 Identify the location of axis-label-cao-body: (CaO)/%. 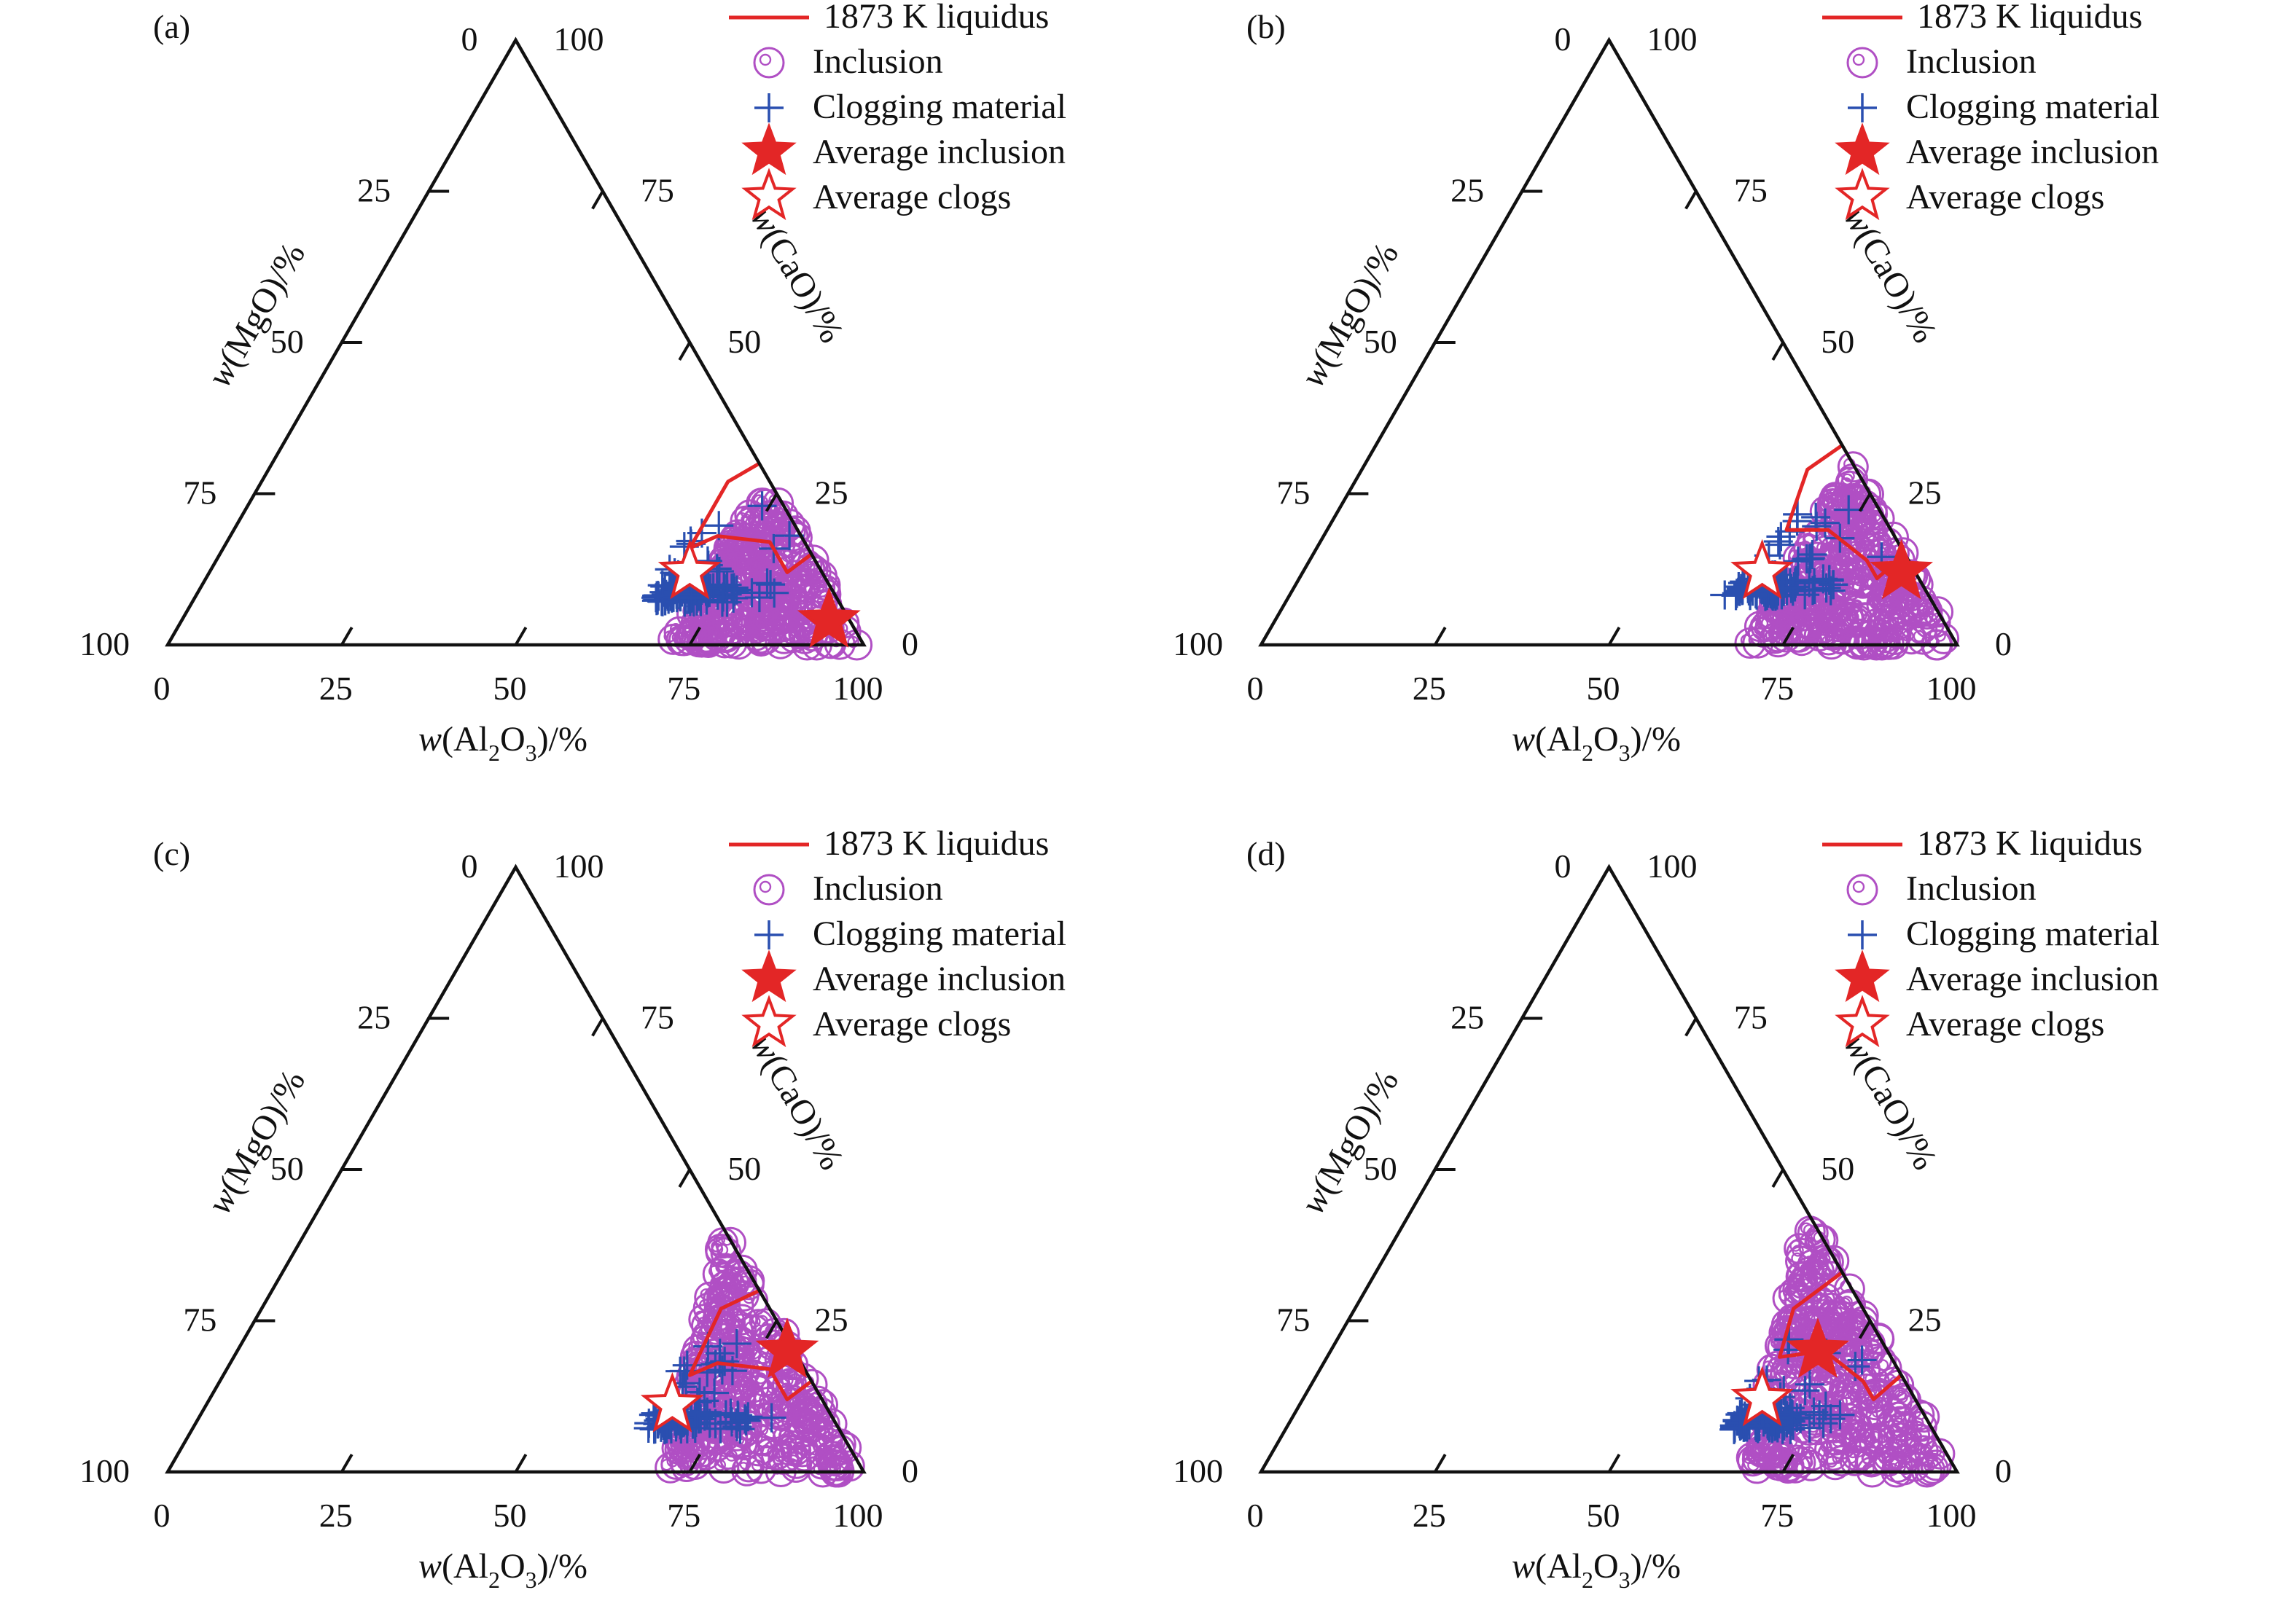
(1897, 285).